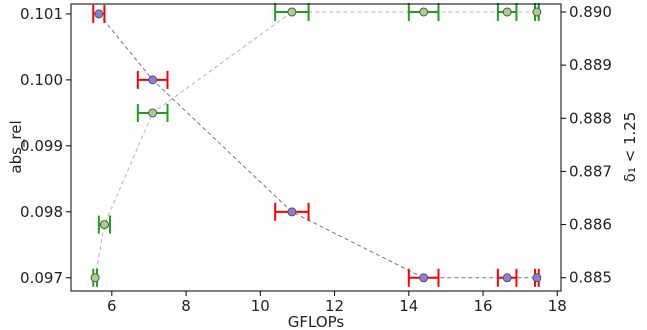 Image resolution: width=647 pixels, height=330 pixels. I want to click on x-axis-label: GFLOPs, so click(316, 321).